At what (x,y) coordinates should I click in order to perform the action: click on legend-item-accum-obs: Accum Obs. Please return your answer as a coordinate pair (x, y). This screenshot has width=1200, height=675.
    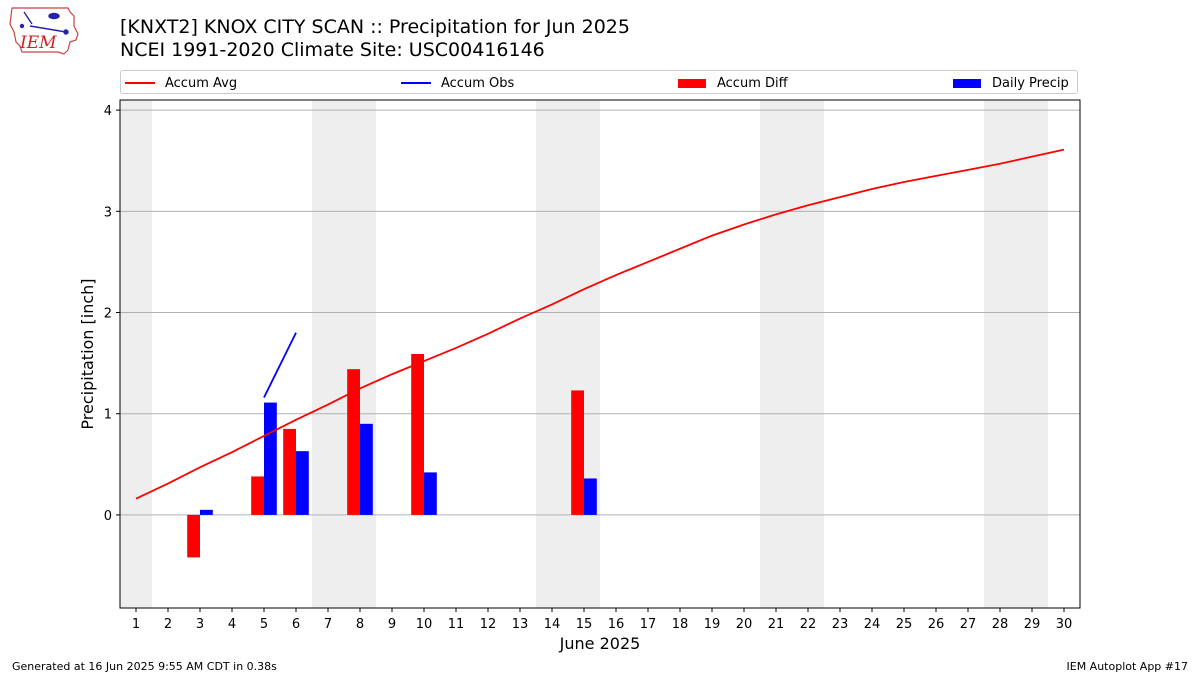
    Looking at the image, I should click on (457, 83).